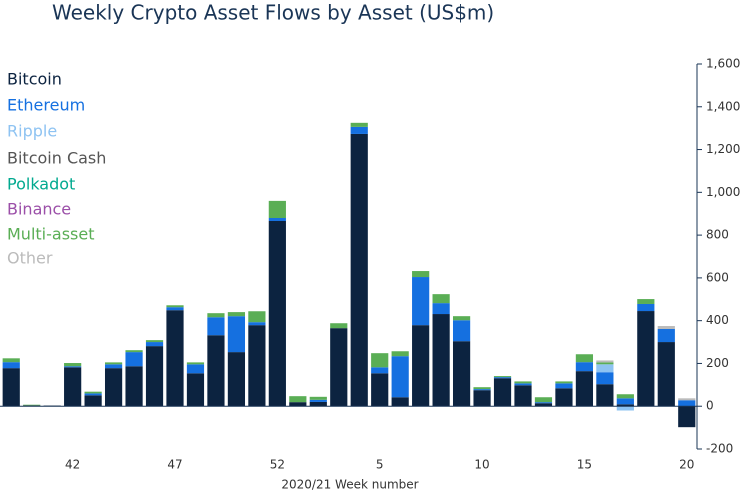 The image size is (751, 491). Describe the element at coordinates (717, 277) in the screenshot. I see `y-tick-label: 600` at that location.